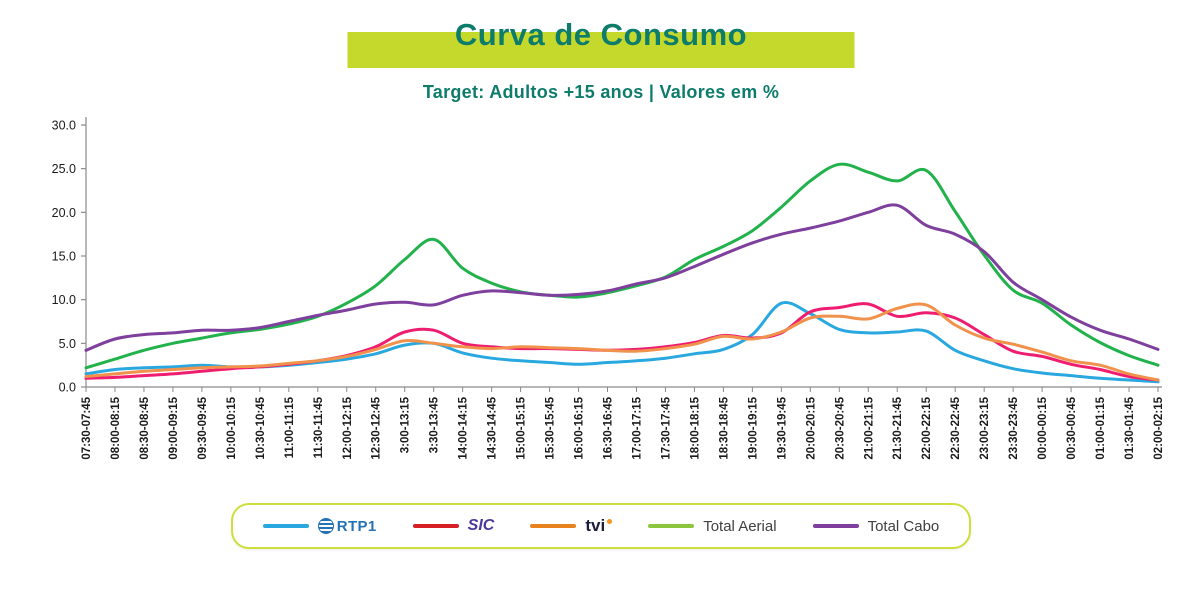  I want to click on x-tick-label: 12:30-12:45, so click(377, 427).